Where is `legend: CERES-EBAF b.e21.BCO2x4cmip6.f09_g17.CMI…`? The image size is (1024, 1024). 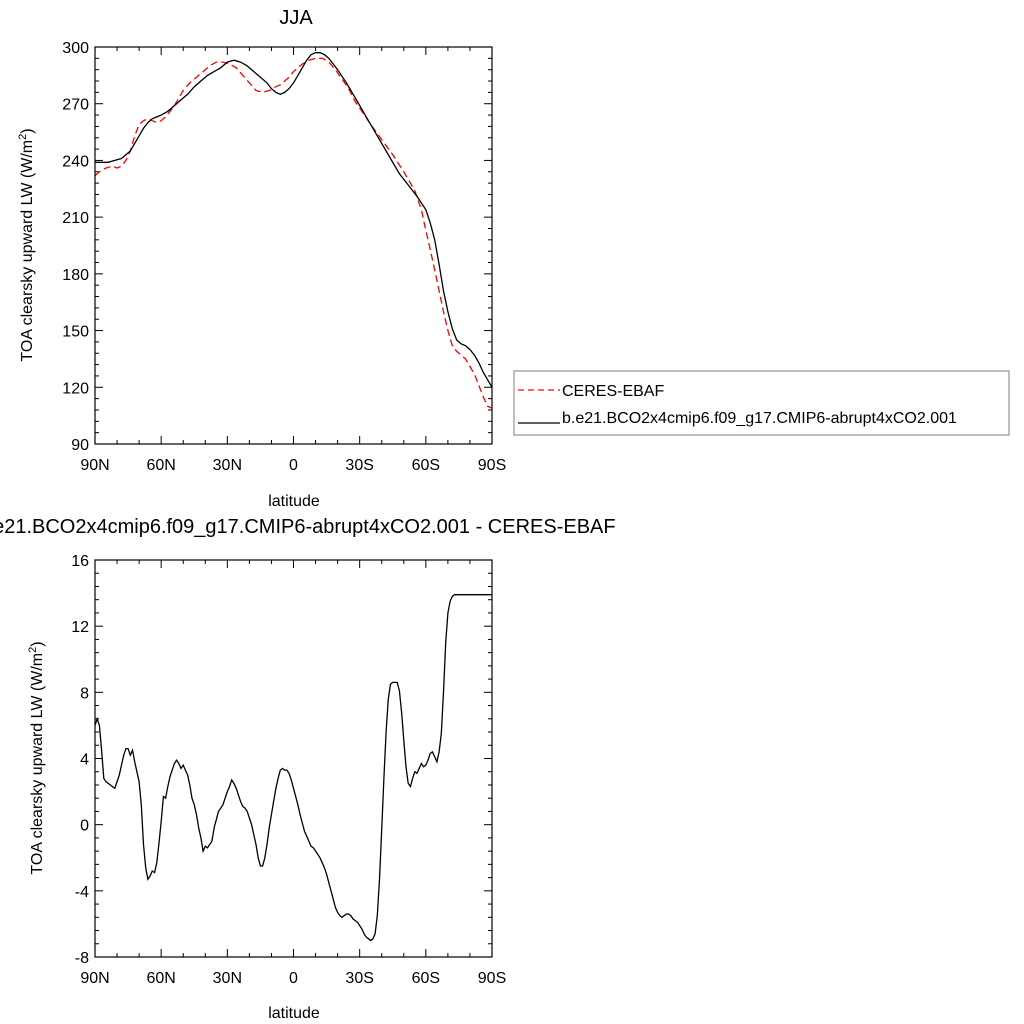
legend: CERES-EBAF b.e21.BCO2x4cmip6.f09_g17.CMI… is located at coordinates (761, 403).